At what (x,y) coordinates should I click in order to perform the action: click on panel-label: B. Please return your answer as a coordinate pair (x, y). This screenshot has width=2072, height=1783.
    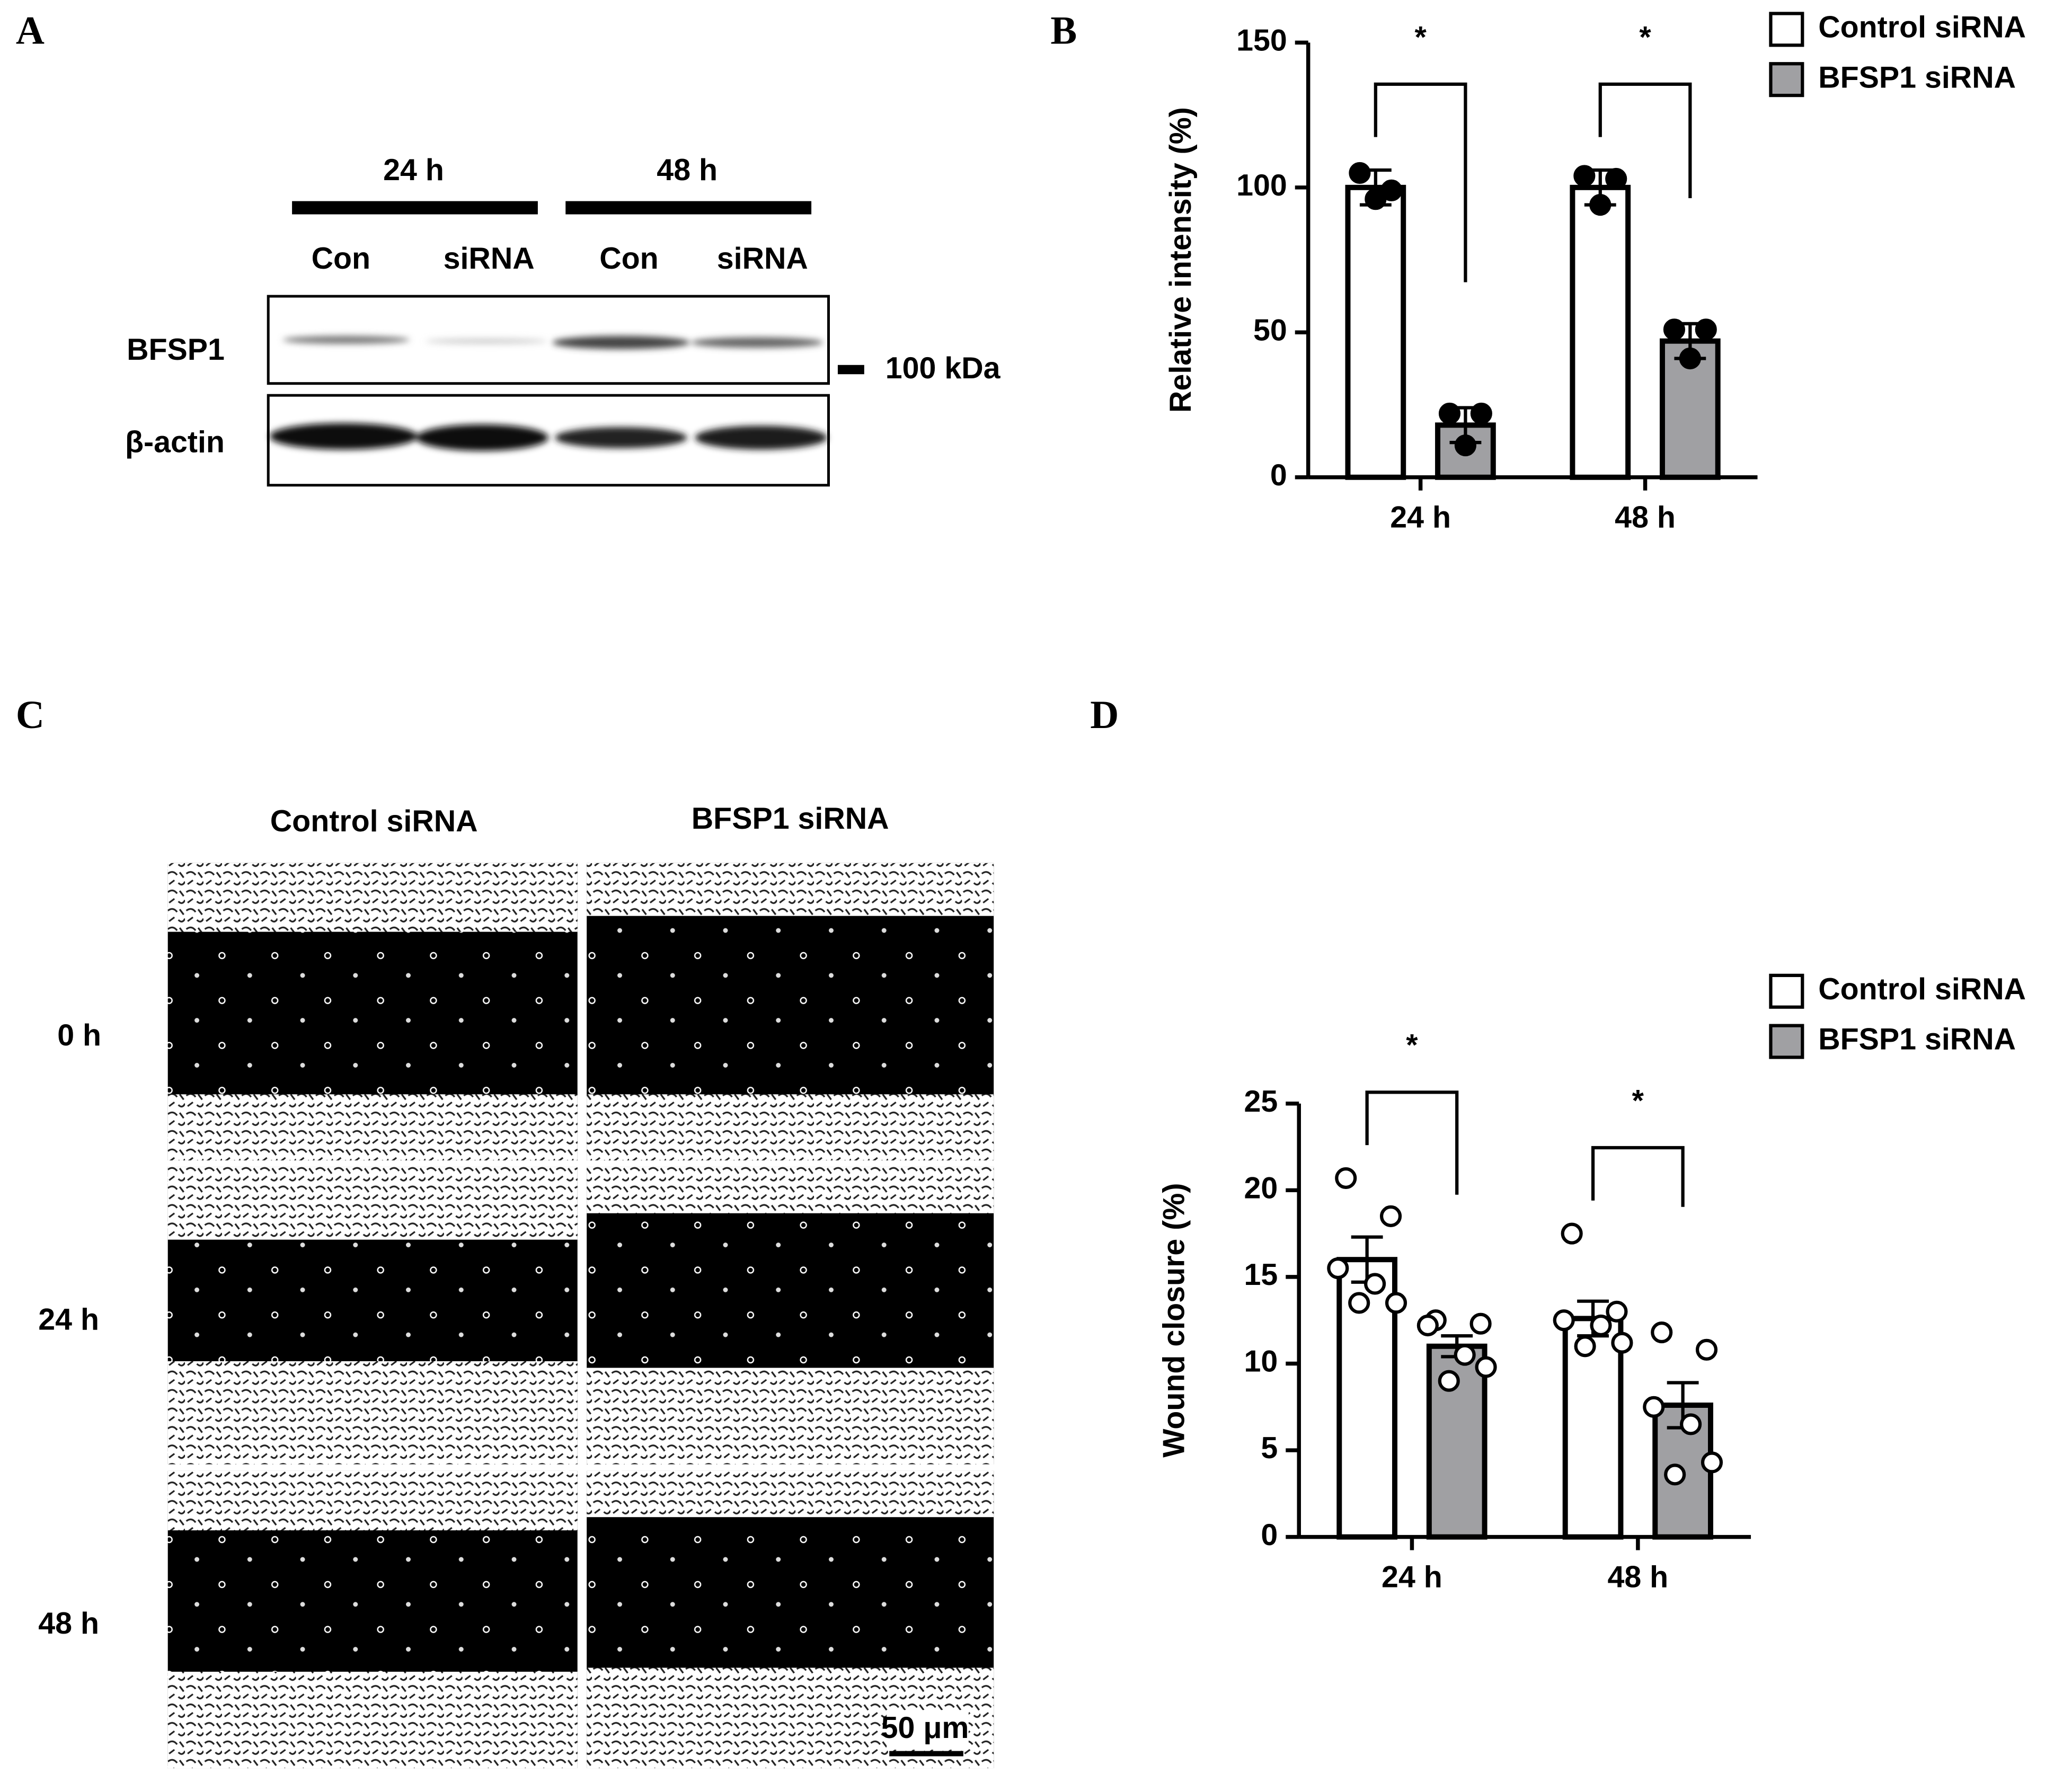
    Looking at the image, I should click on (1063, 31).